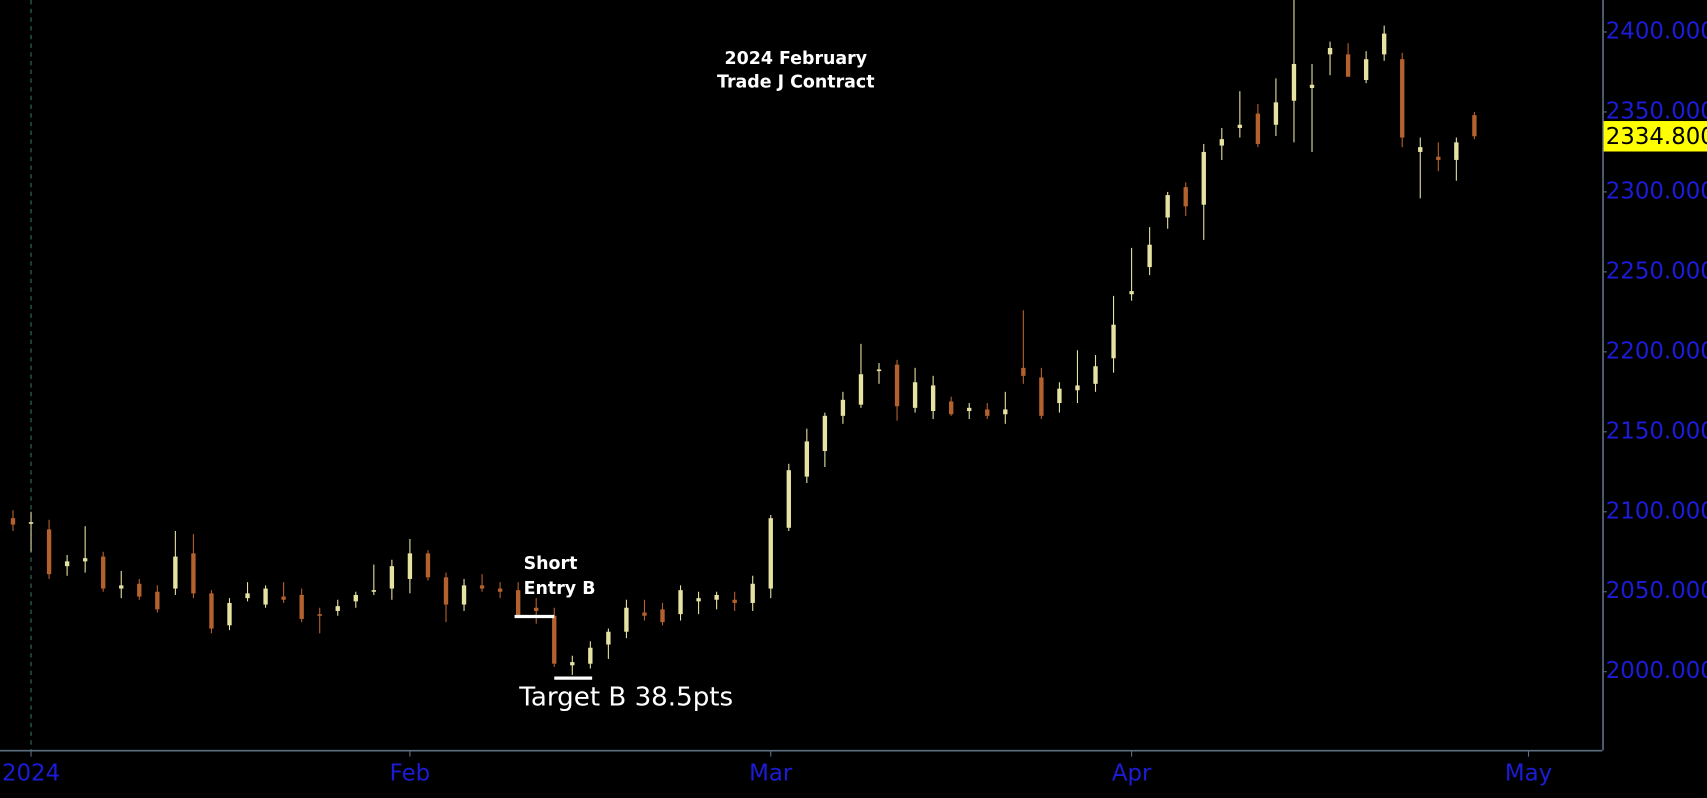  I want to click on x-tick-label: Apr, so click(1132, 774).